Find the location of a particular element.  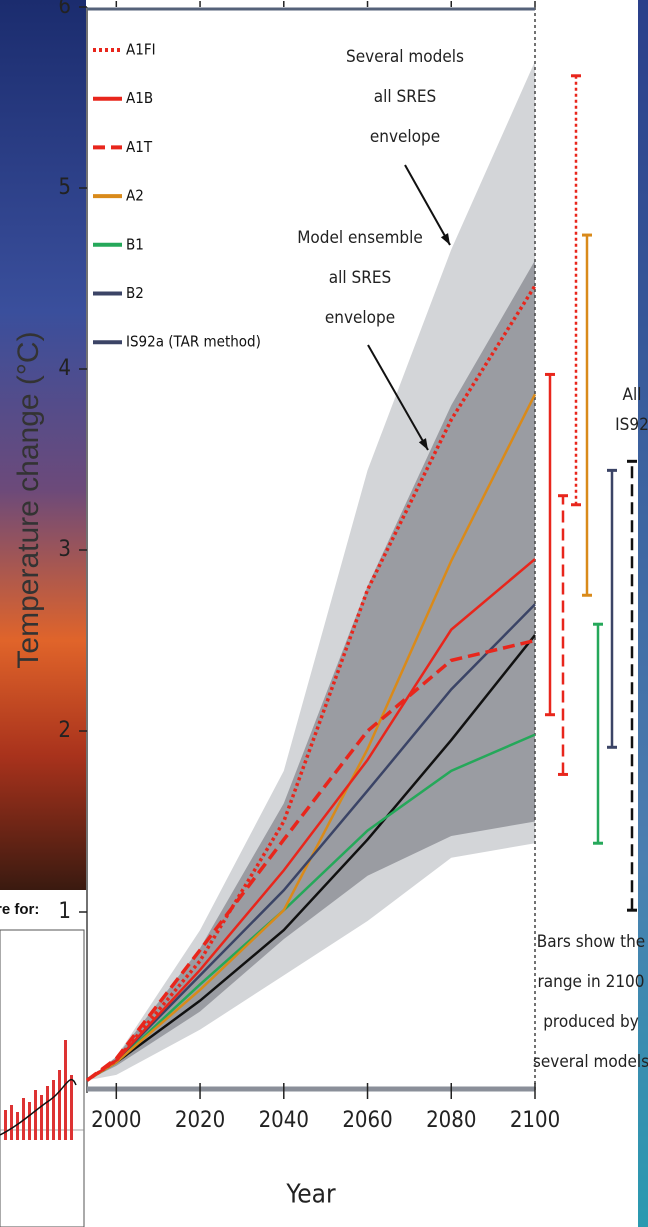

legend-label: A1T is located at coordinates (139, 147).